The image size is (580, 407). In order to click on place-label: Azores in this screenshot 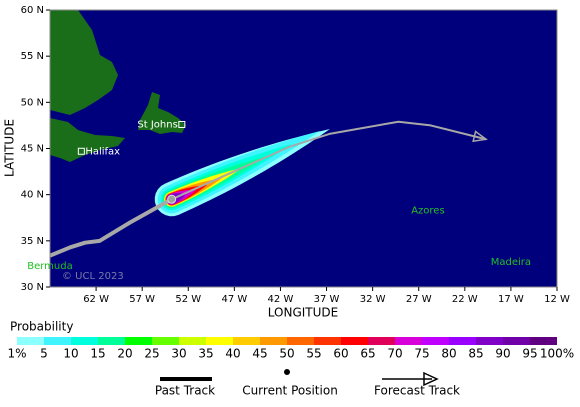, I will do `click(427, 210)`.